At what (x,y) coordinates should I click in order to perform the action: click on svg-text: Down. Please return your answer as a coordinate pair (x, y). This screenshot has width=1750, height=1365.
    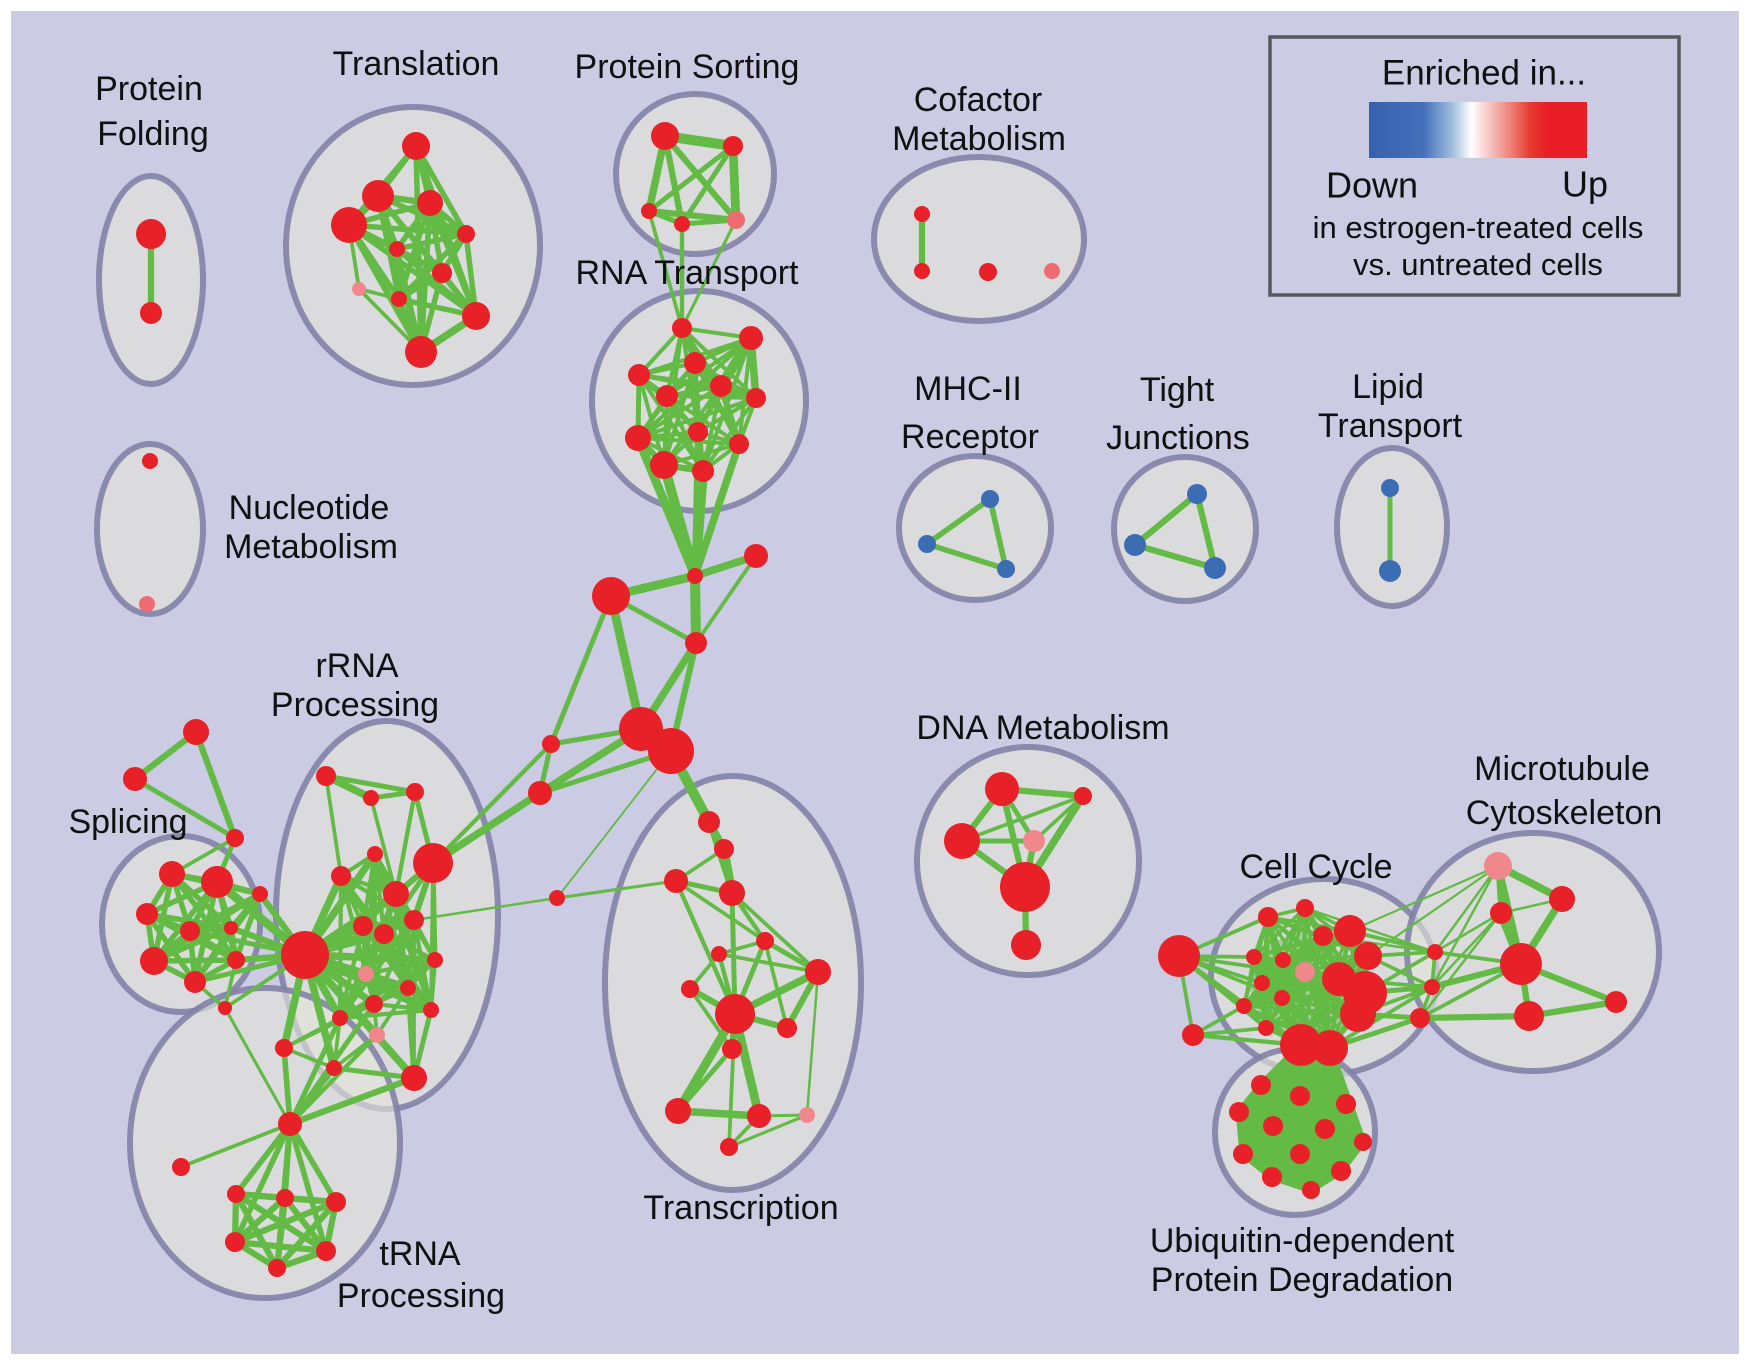
    Looking at the image, I should click on (1372, 185).